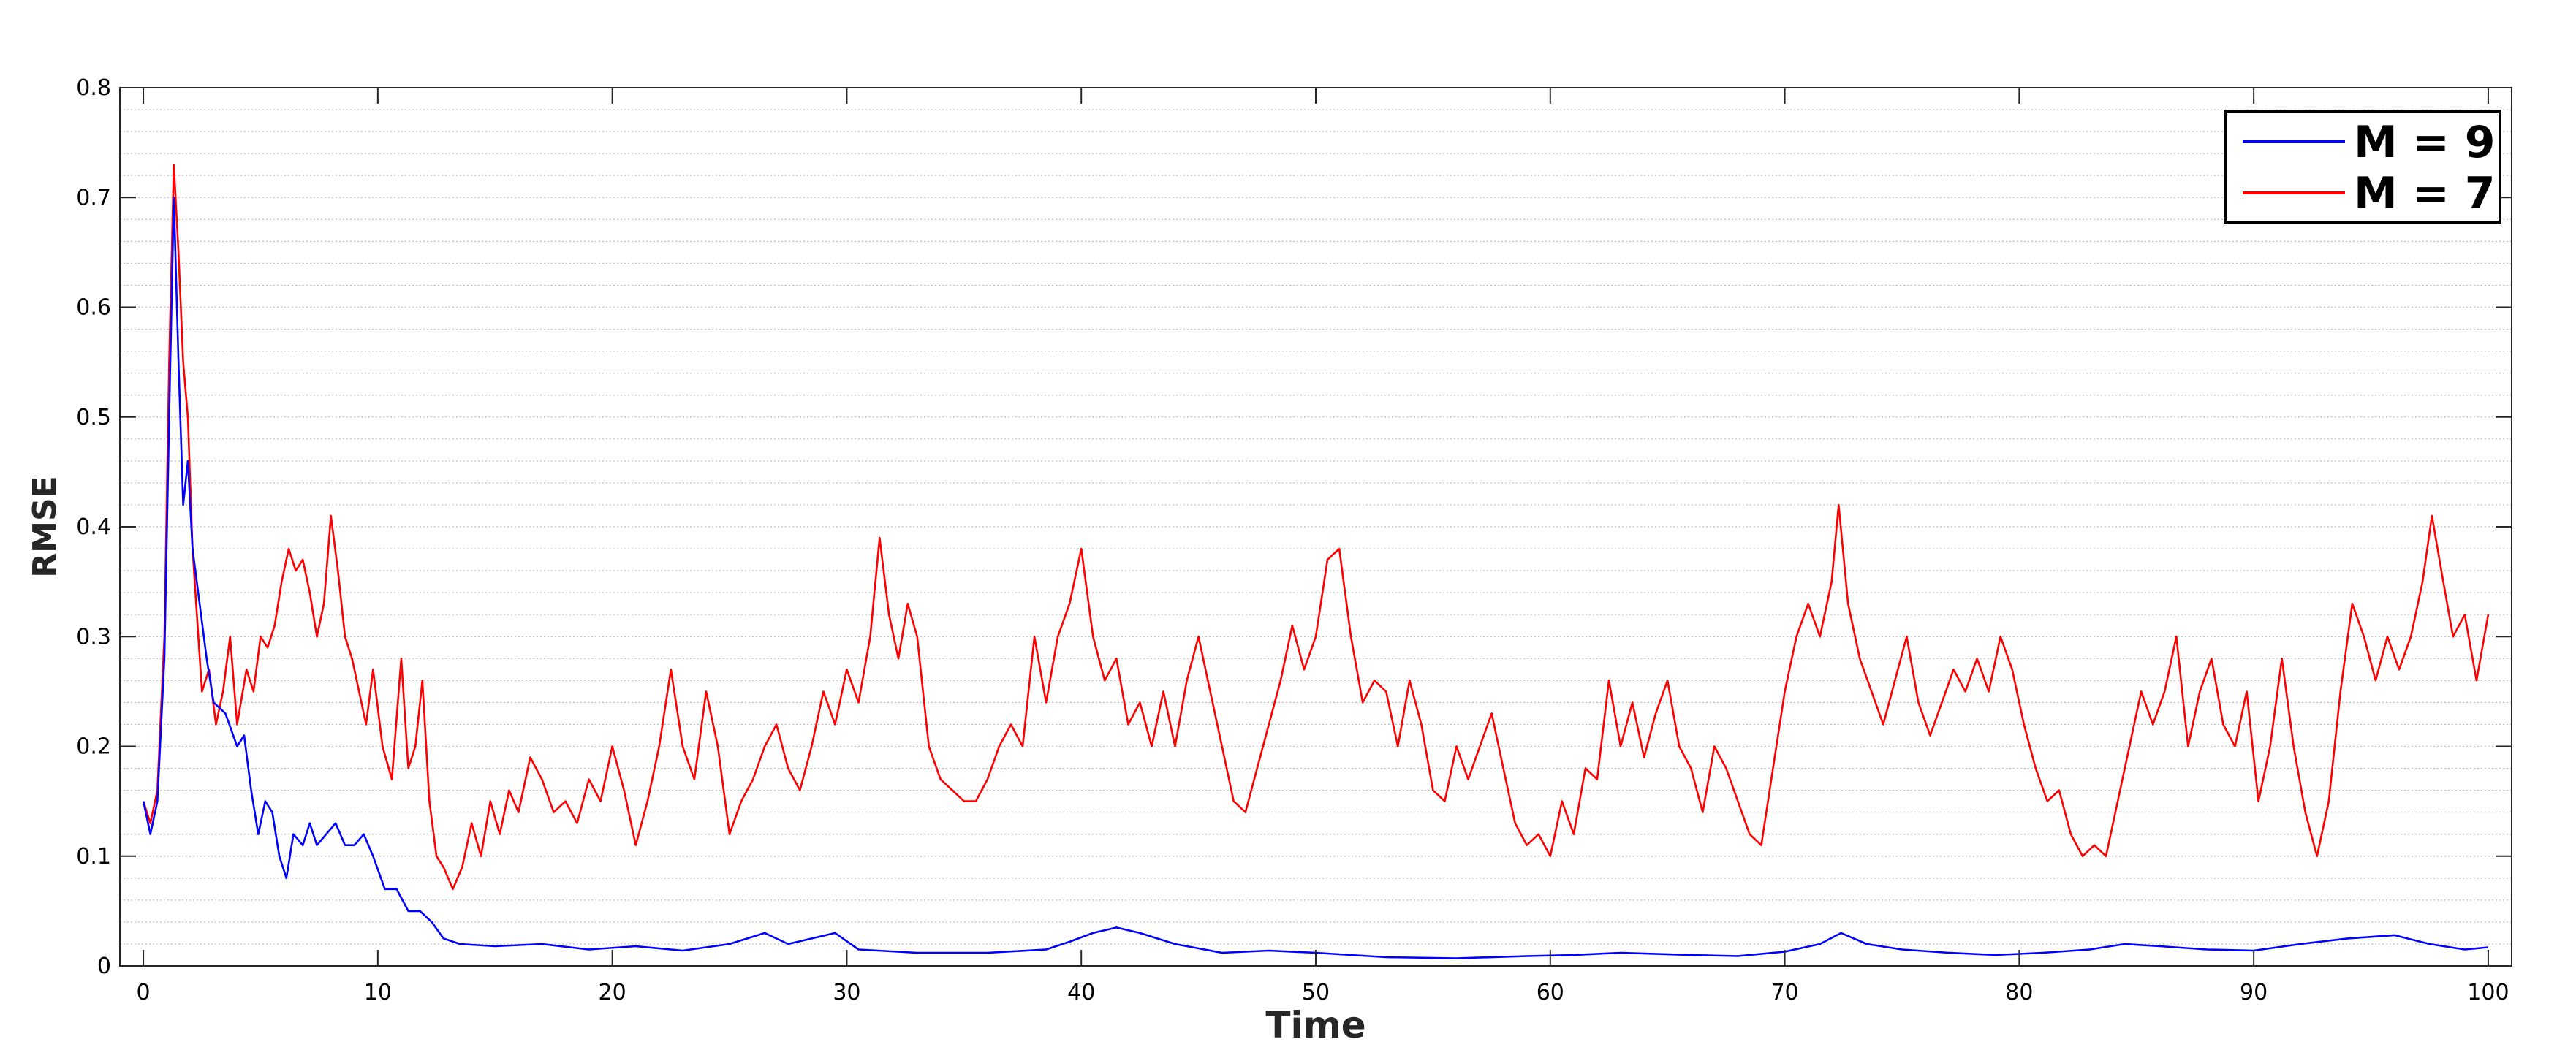  Describe the element at coordinates (93, 308) in the screenshot. I see `y-tick-label: 0.6` at that location.